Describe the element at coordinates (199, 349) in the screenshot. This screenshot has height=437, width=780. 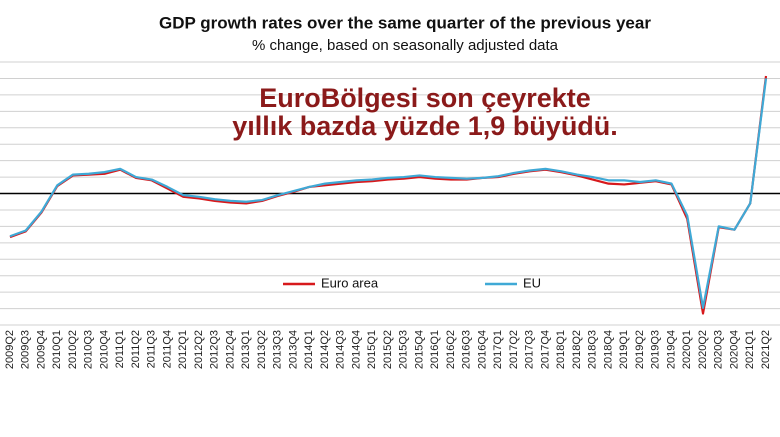
I see `x-tick-label: 2012Q2` at that location.